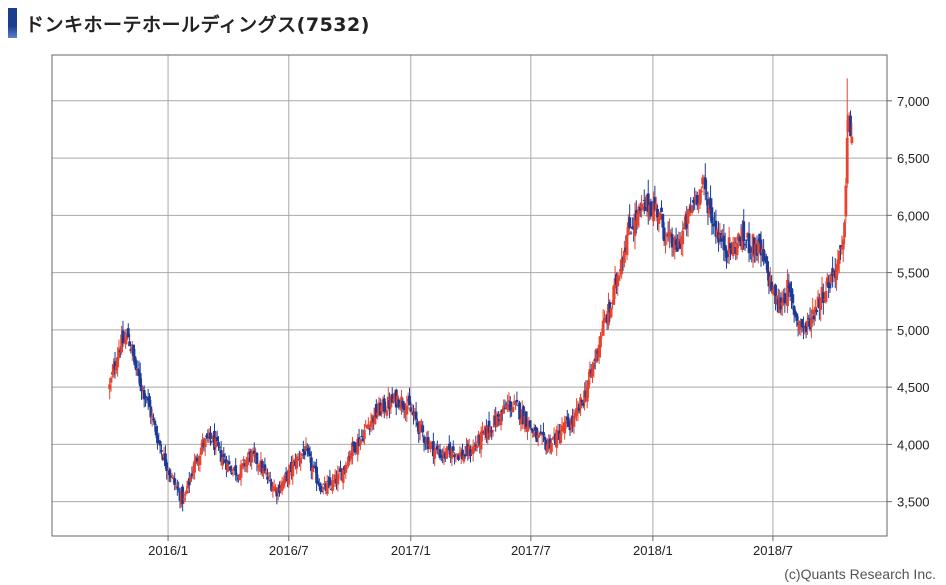 The image size is (946, 585). Describe the element at coordinates (913, 273) in the screenshot. I see `y-tick-label: 5,500` at that location.